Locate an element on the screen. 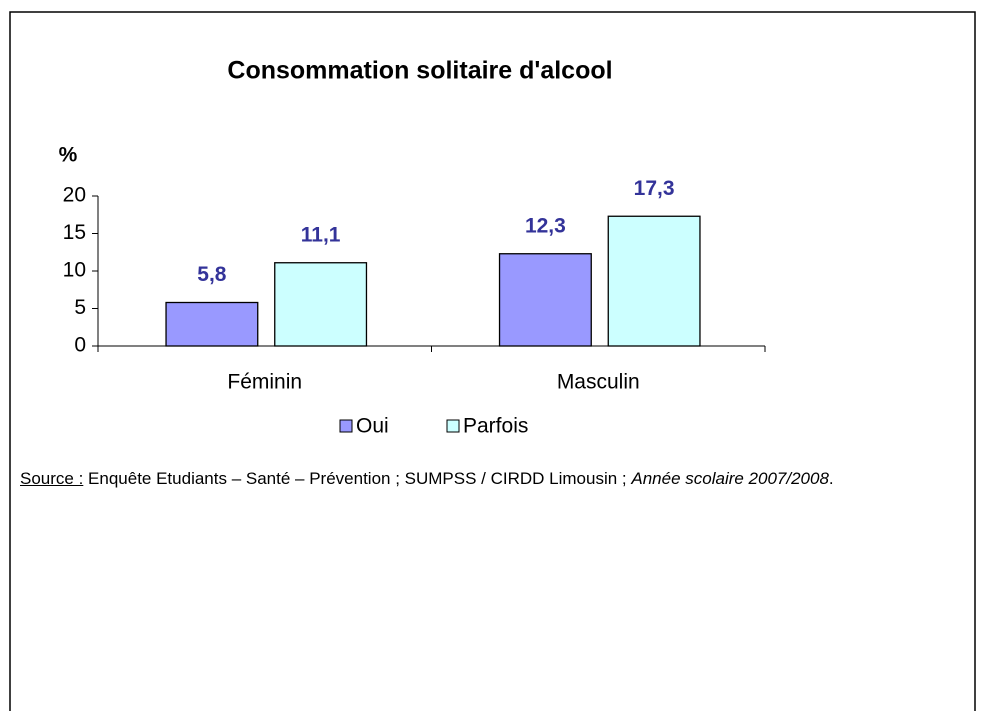 The height and width of the screenshot is (711, 983). legend-label: Oui is located at coordinates (372, 426).